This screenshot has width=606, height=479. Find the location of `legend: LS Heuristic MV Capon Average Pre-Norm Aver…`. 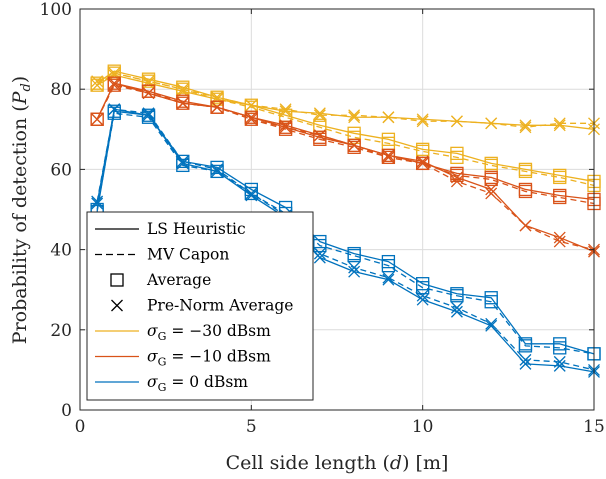

legend: LS Heuristic MV Capon Average Pre-Norm Aver… is located at coordinates (200, 306).